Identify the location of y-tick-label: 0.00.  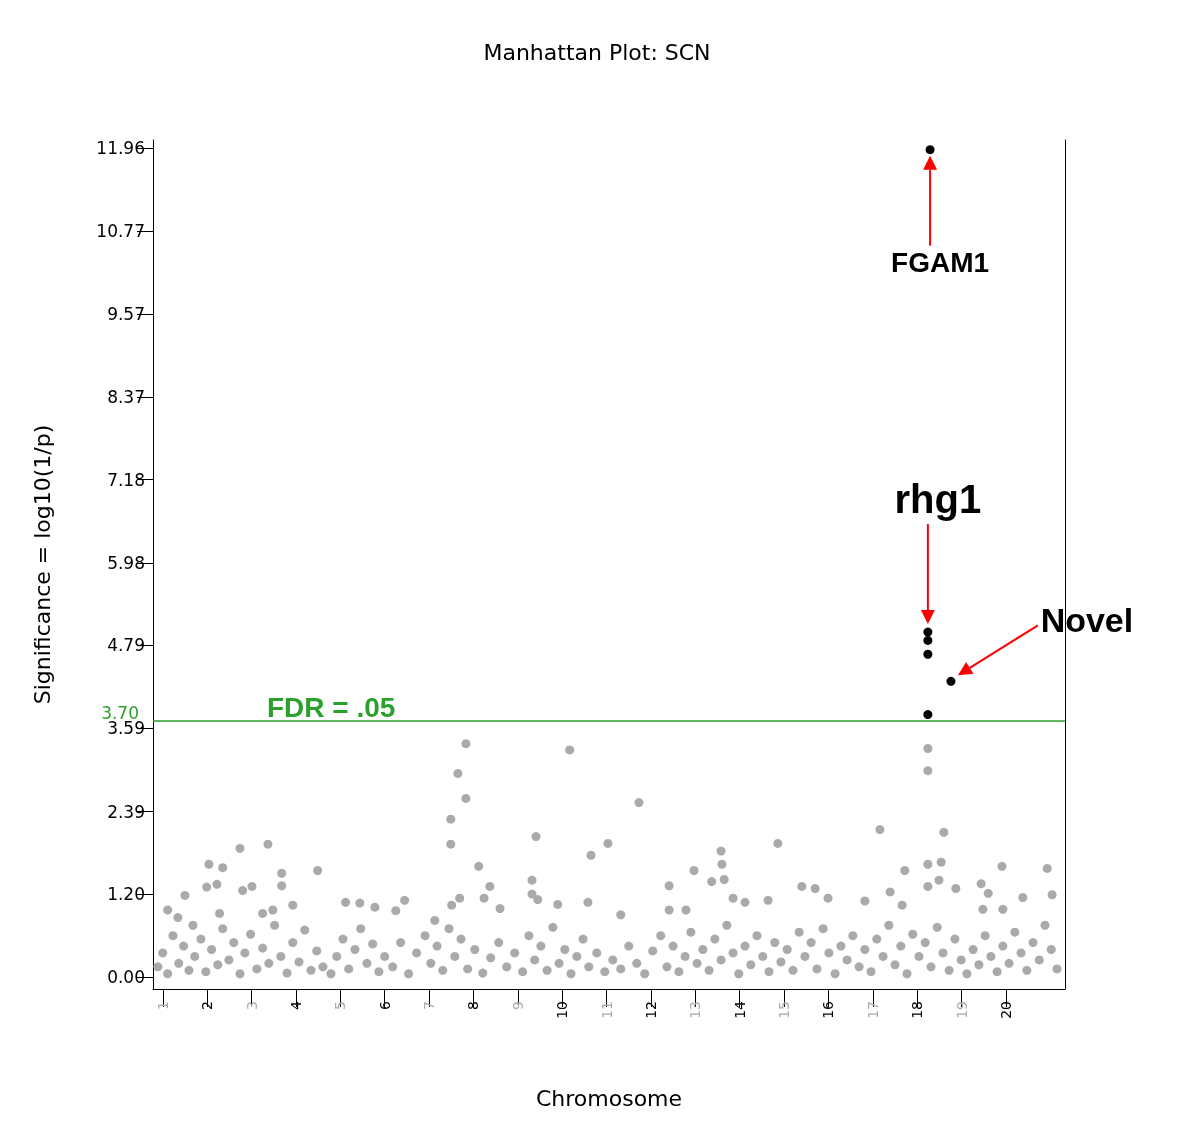
(126, 977).